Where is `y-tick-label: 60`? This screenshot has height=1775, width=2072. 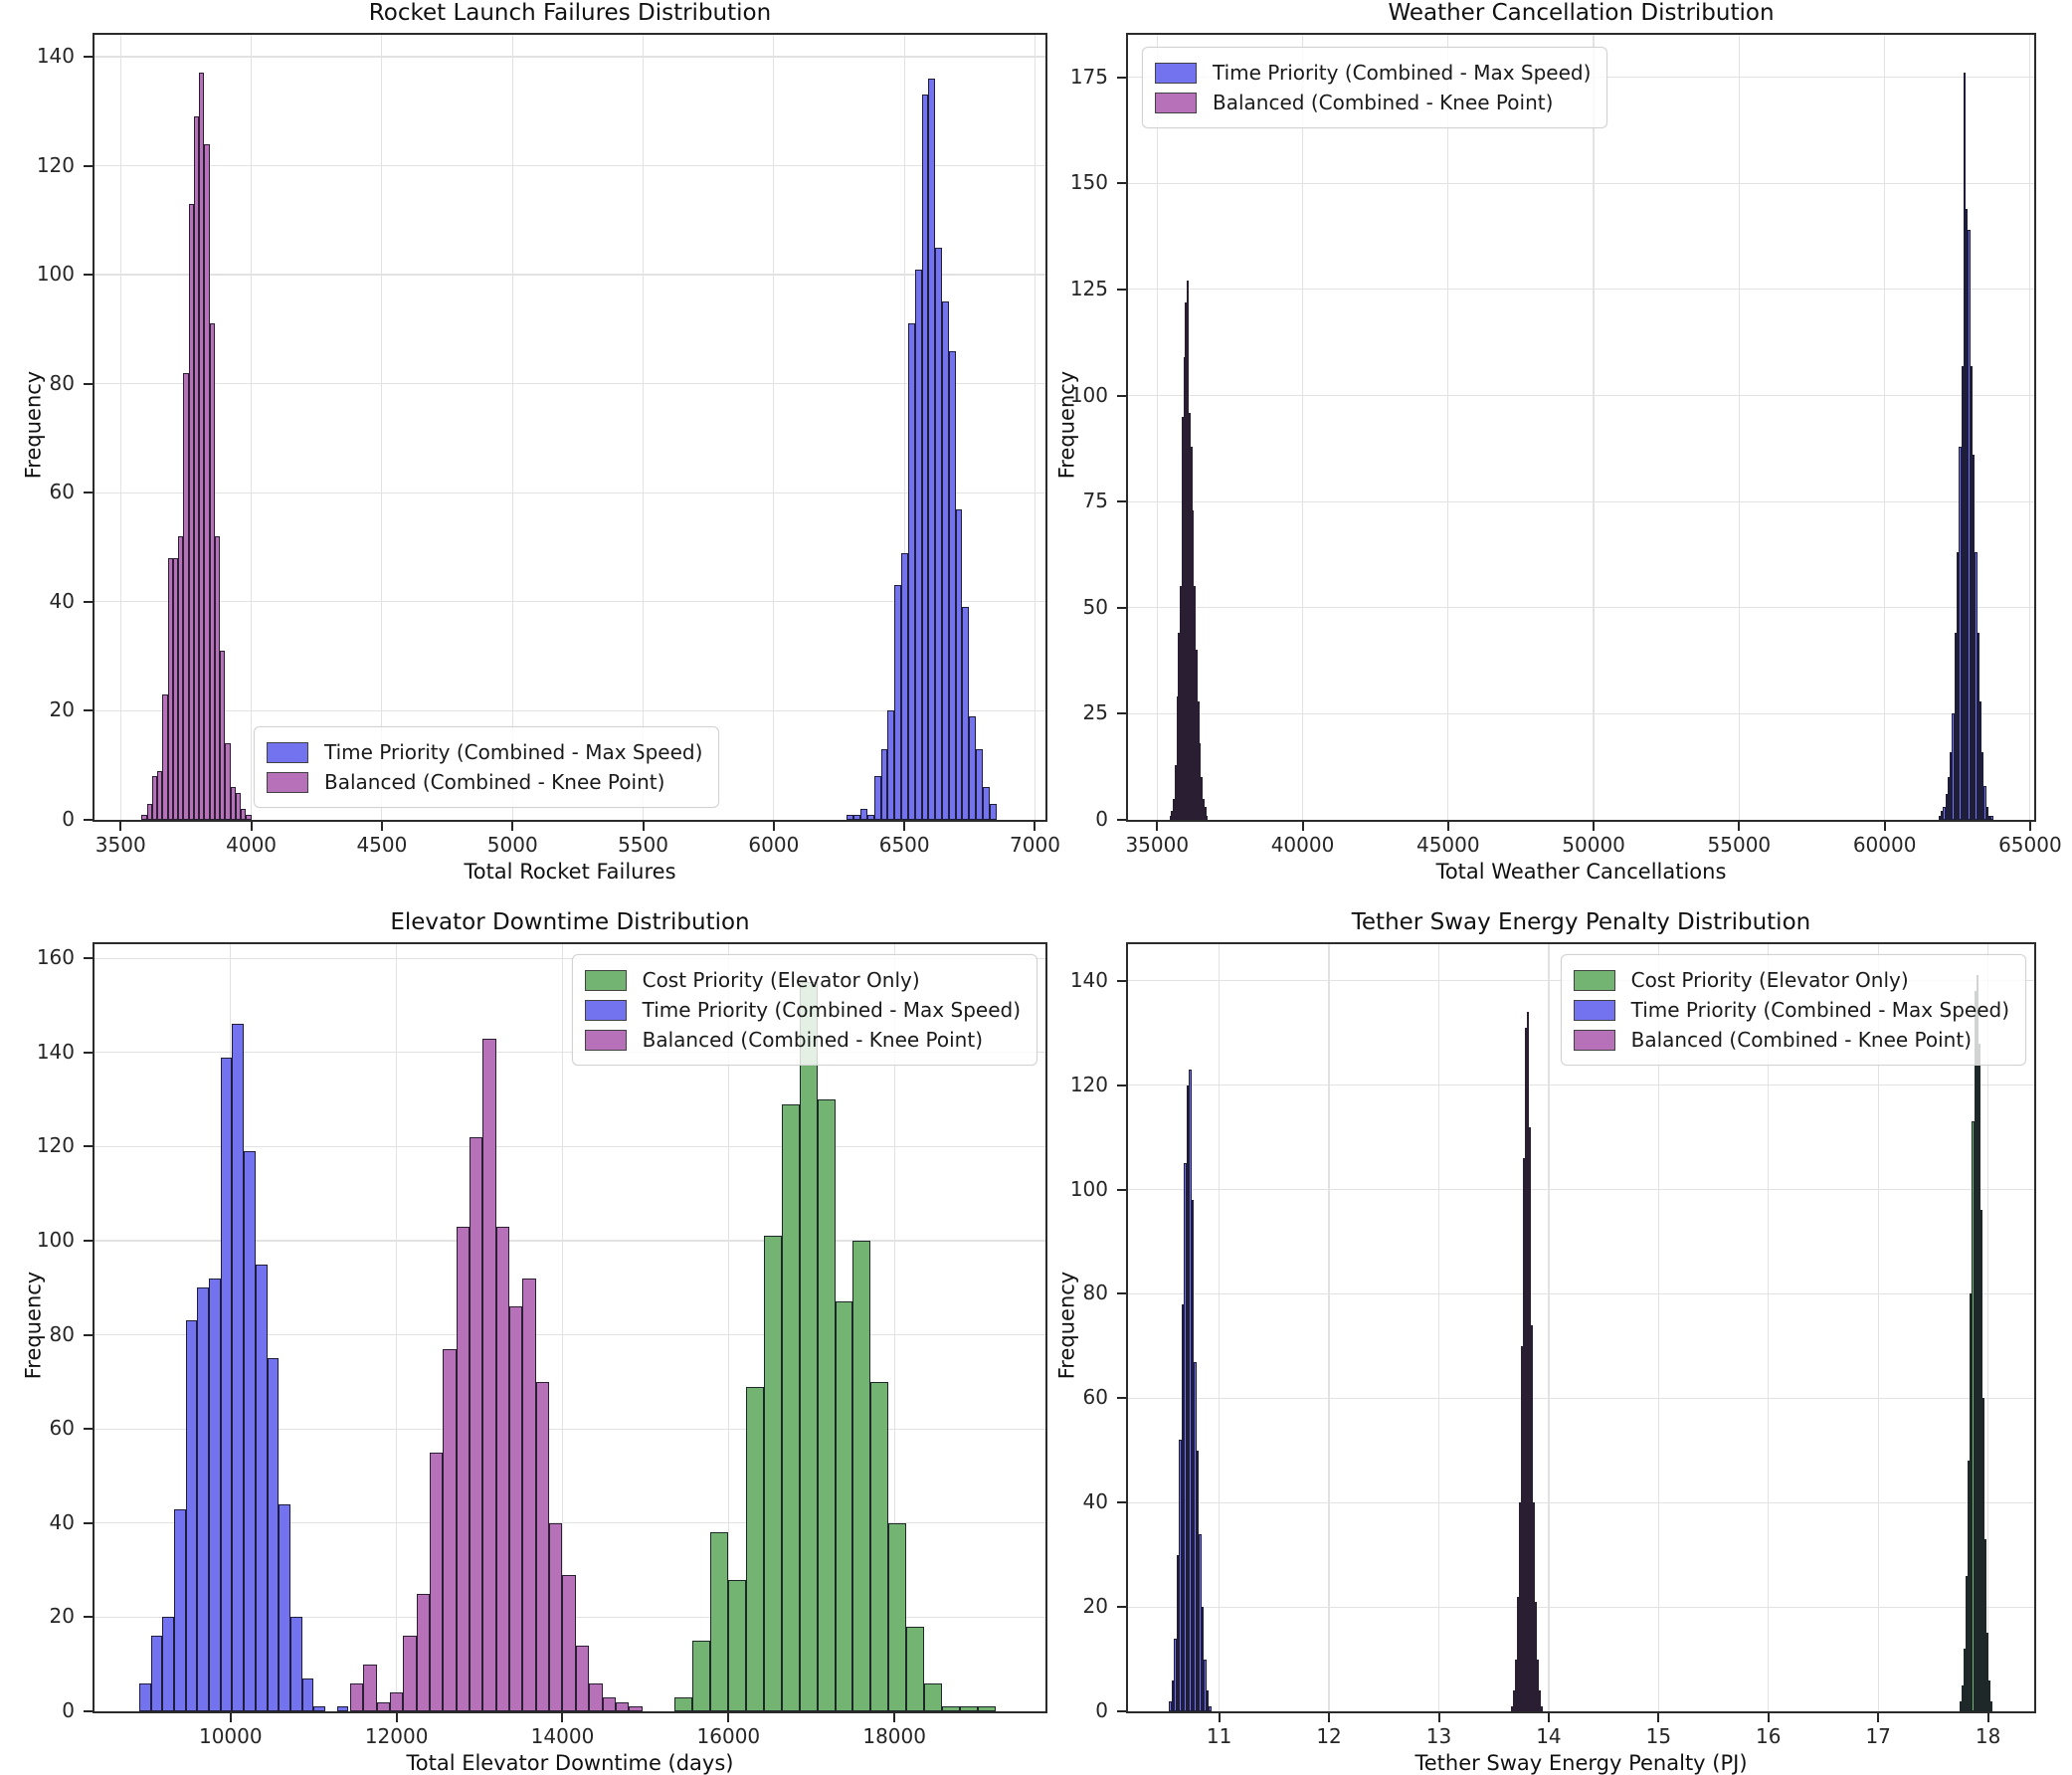 y-tick-label: 60 is located at coordinates (1095, 1397).